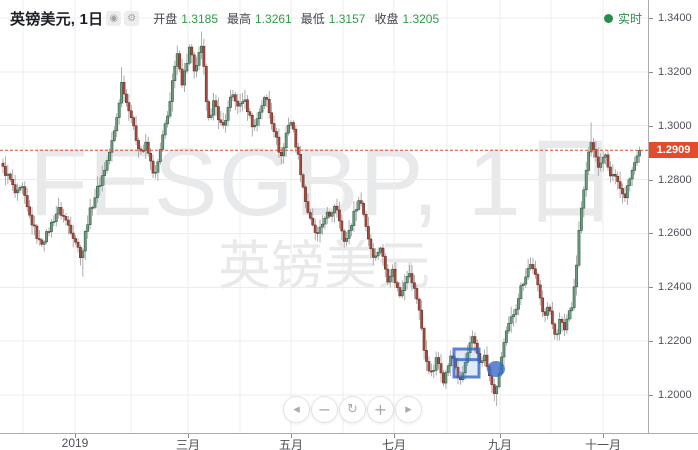 The height and width of the screenshot is (450, 698). Describe the element at coordinates (114, 18) in the screenshot. I see `visibility-icon: ◉` at that location.